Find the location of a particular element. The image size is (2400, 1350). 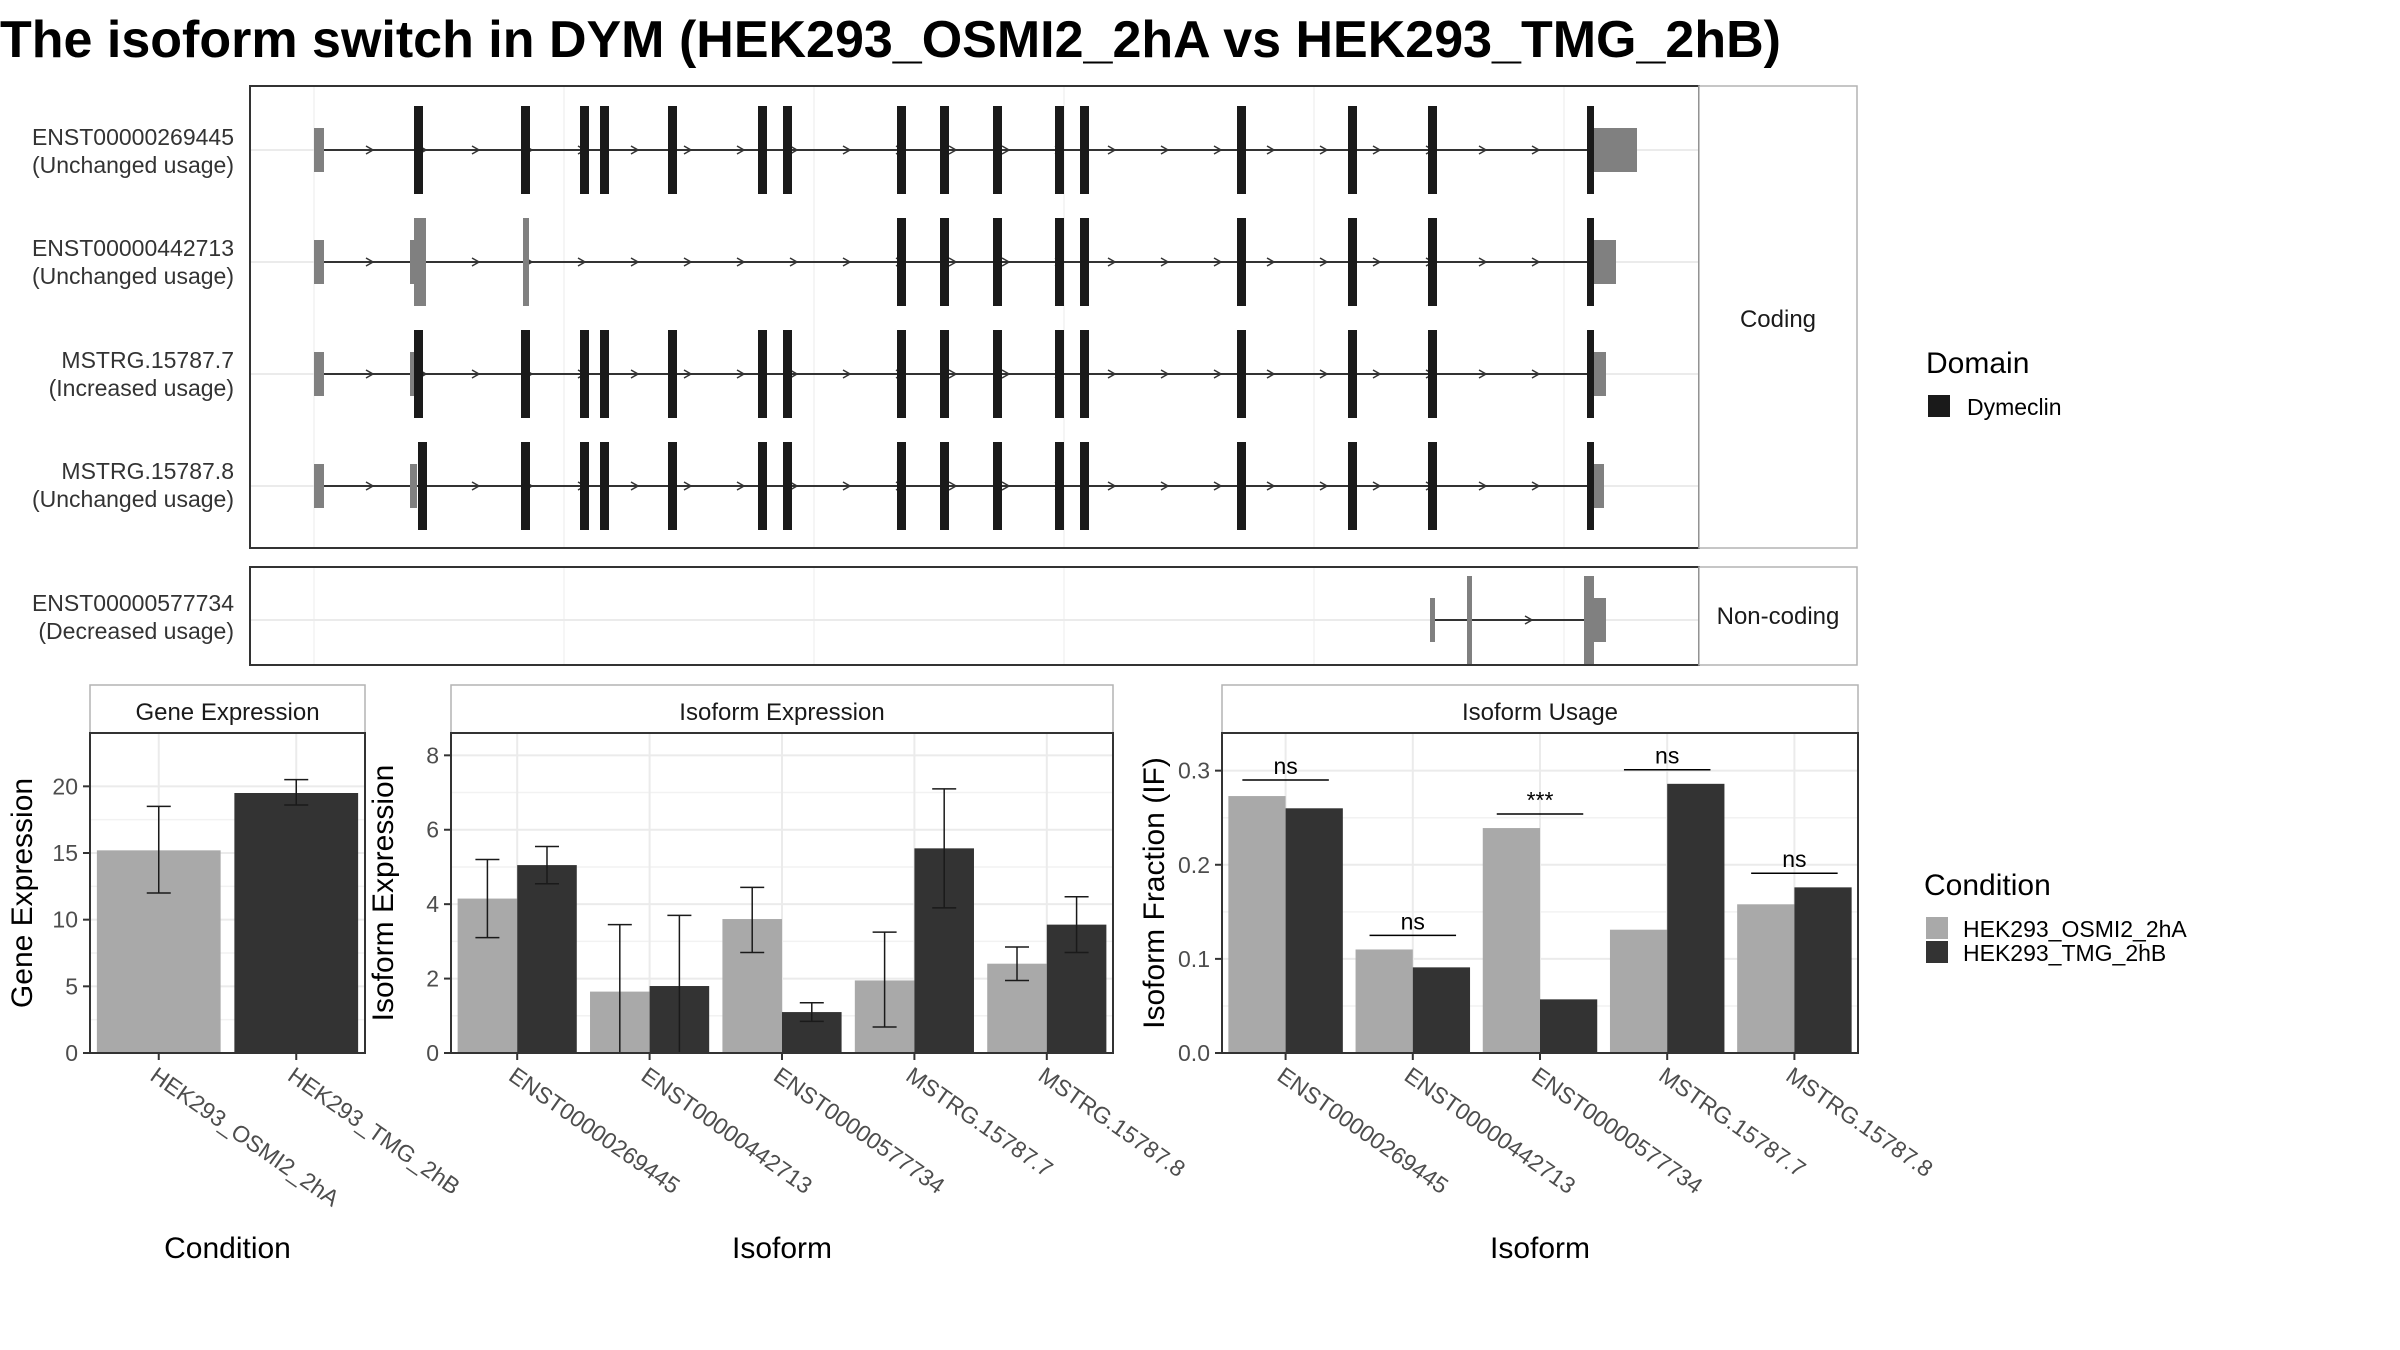

y-tick-label: 0 is located at coordinates (71, 1053).